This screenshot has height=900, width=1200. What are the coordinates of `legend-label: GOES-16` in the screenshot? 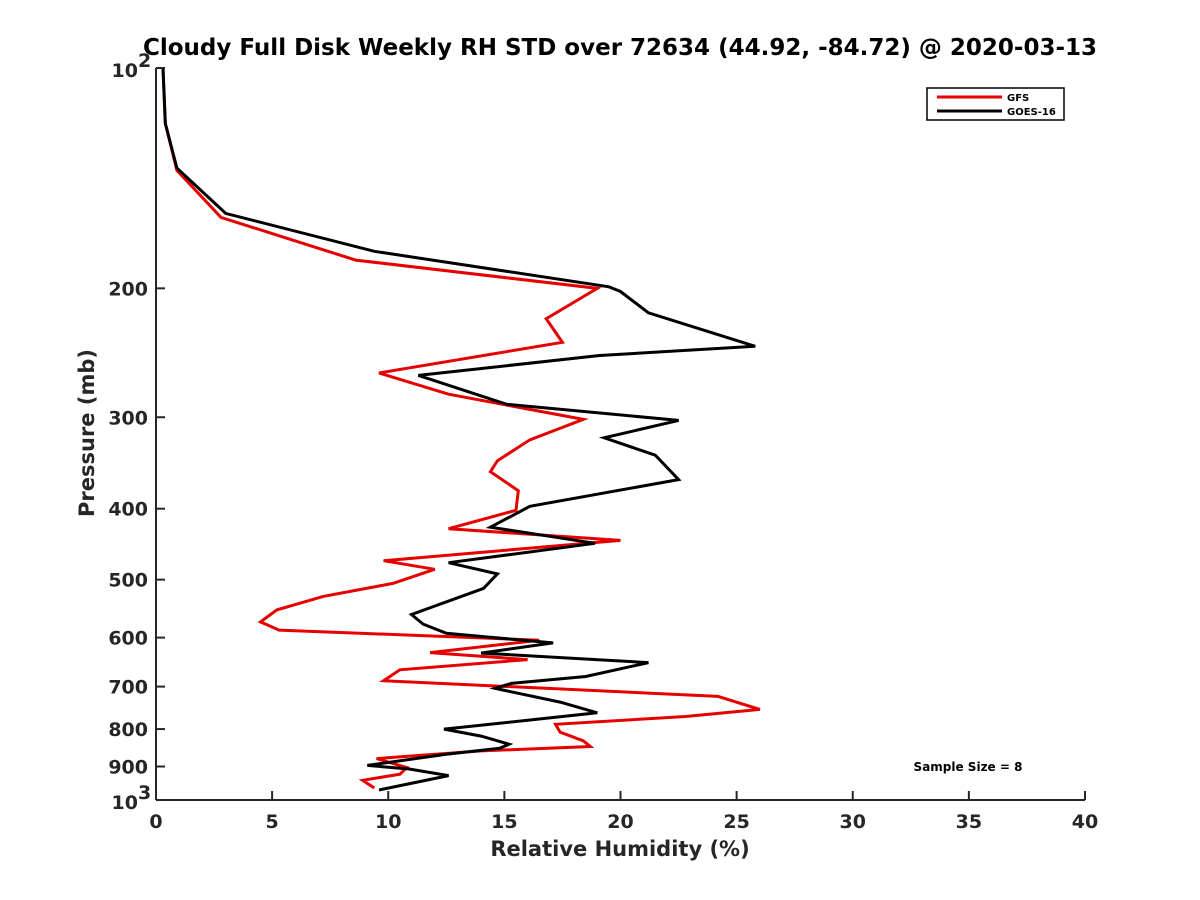 It's located at (1031, 112).